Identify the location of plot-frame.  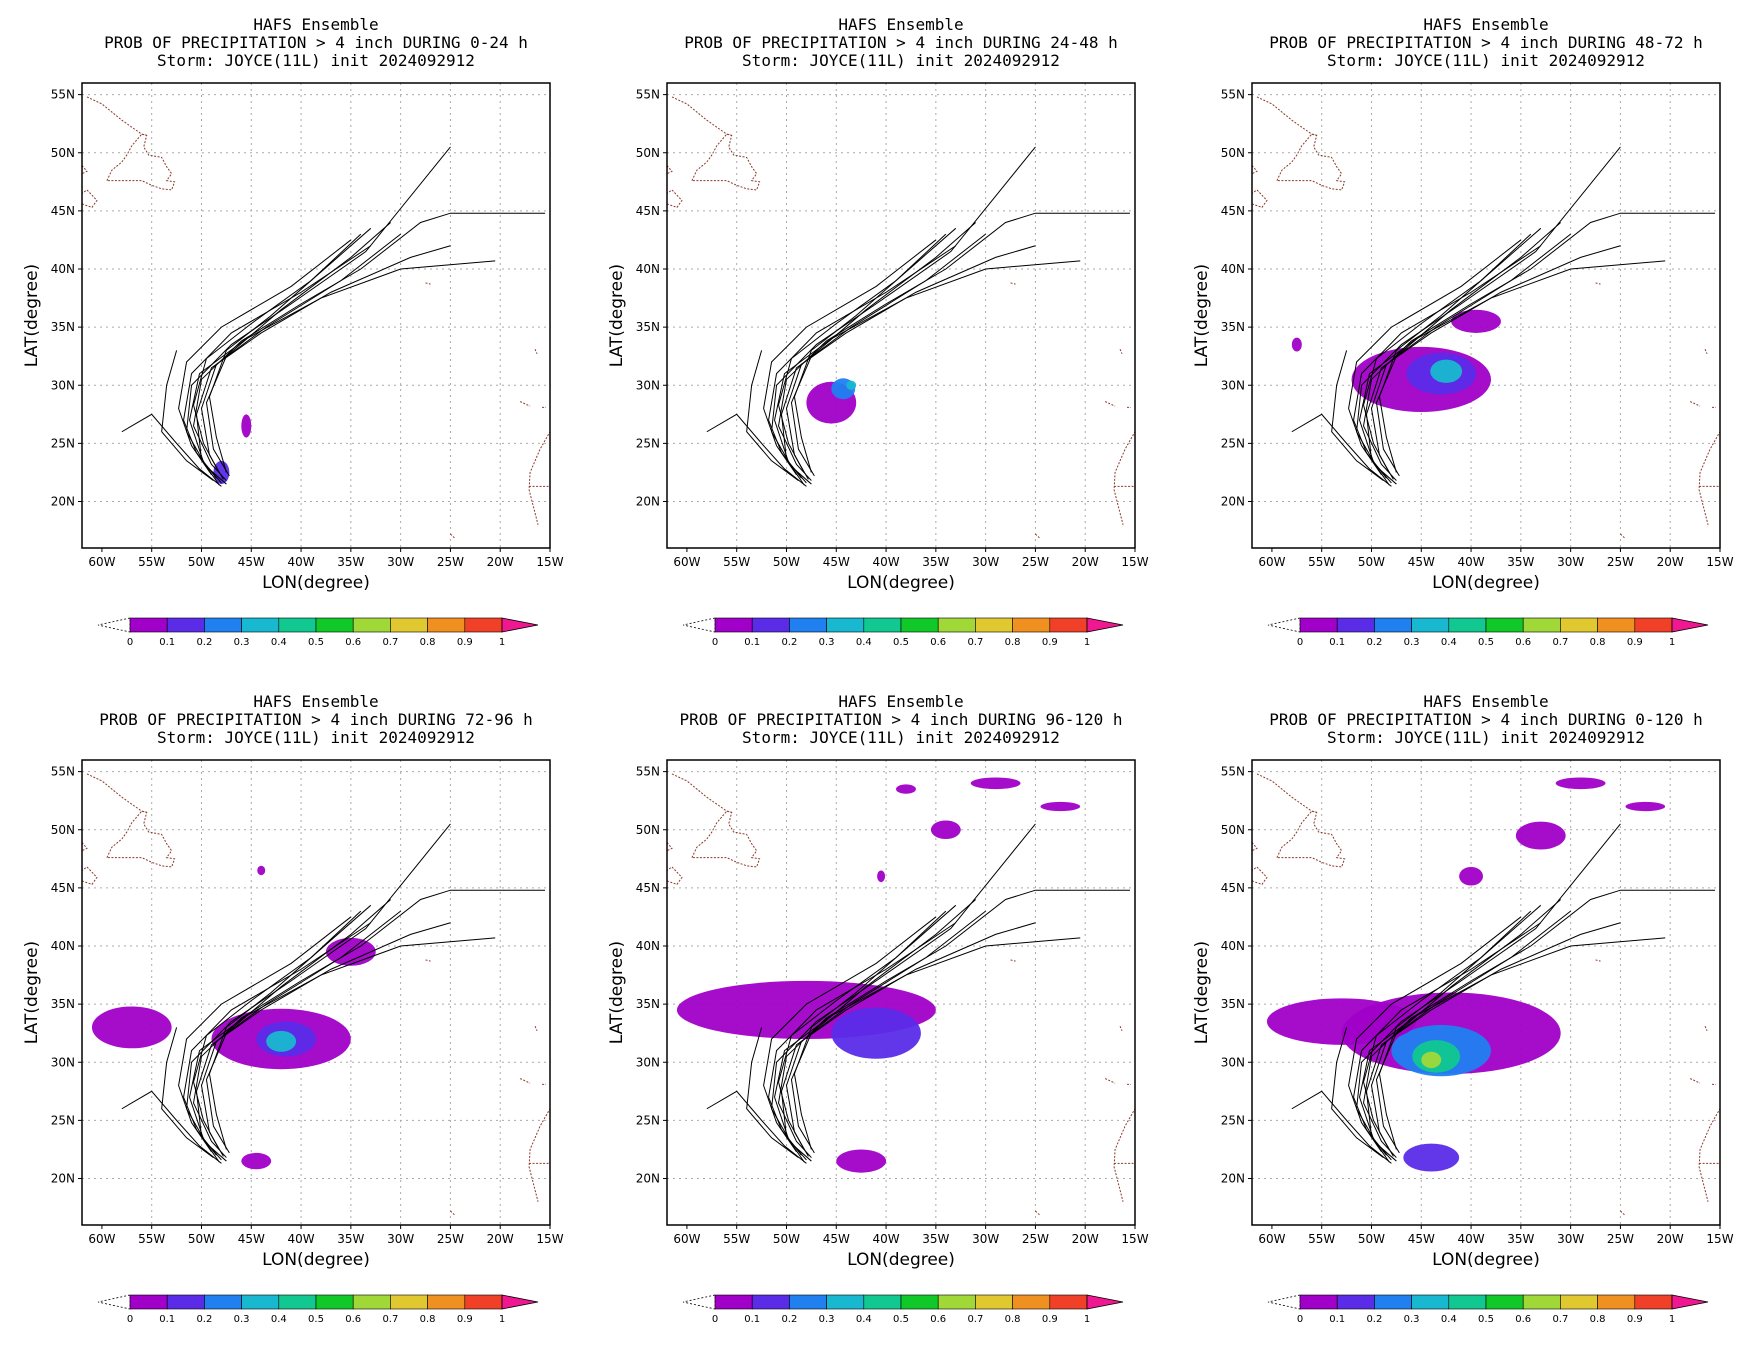
(1486, 992).